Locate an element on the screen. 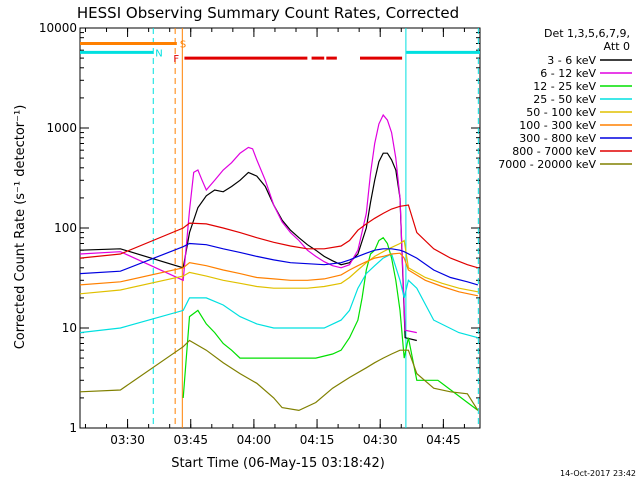  timestamp: 14-Oct-2017 23:42 is located at coordinates (598, 473).